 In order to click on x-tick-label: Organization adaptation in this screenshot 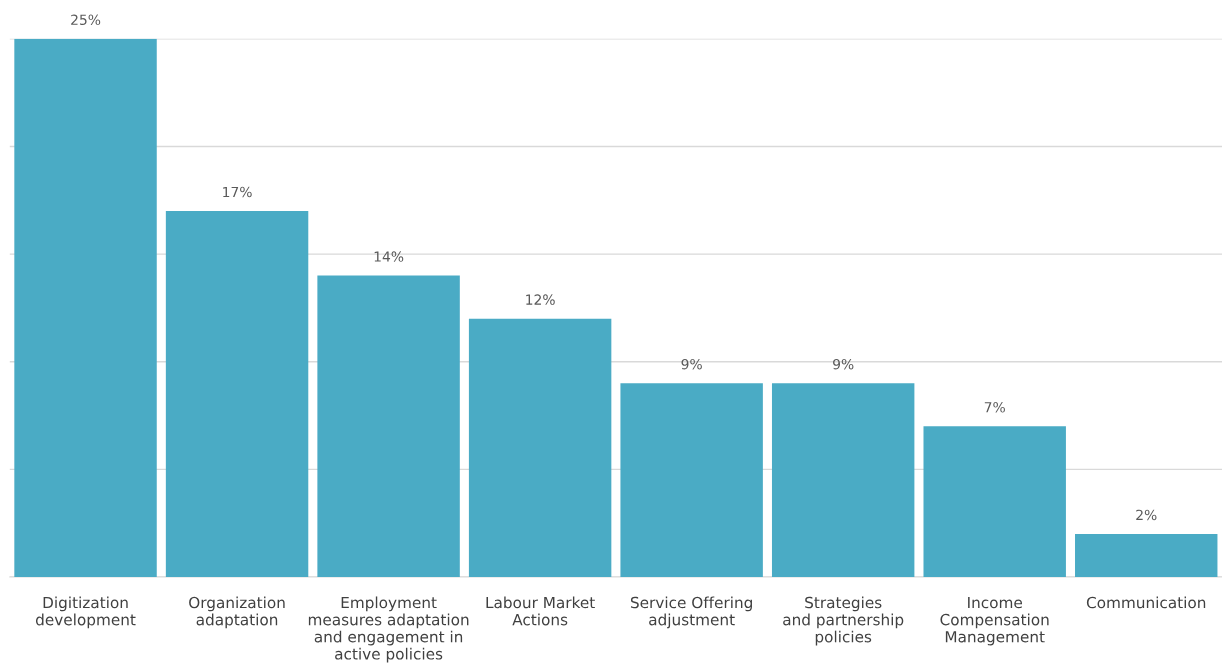, I will do `click(237, 612)`.